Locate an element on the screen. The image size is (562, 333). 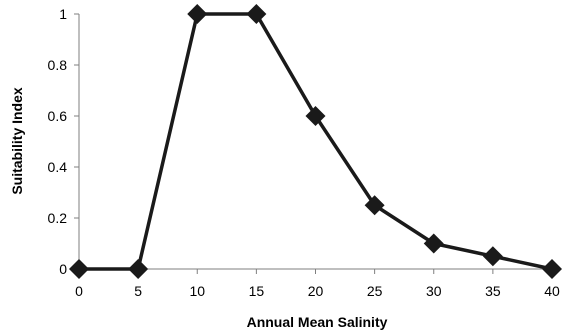
y-axis-title: Suitability Index is located at coordinates (17, 141).